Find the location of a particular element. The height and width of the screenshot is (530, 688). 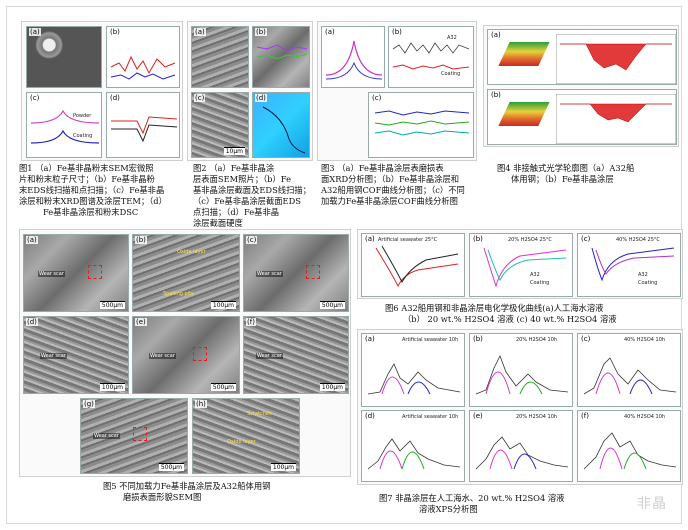

fig3-panel-c: (c) is located at coordinates (421, 125).